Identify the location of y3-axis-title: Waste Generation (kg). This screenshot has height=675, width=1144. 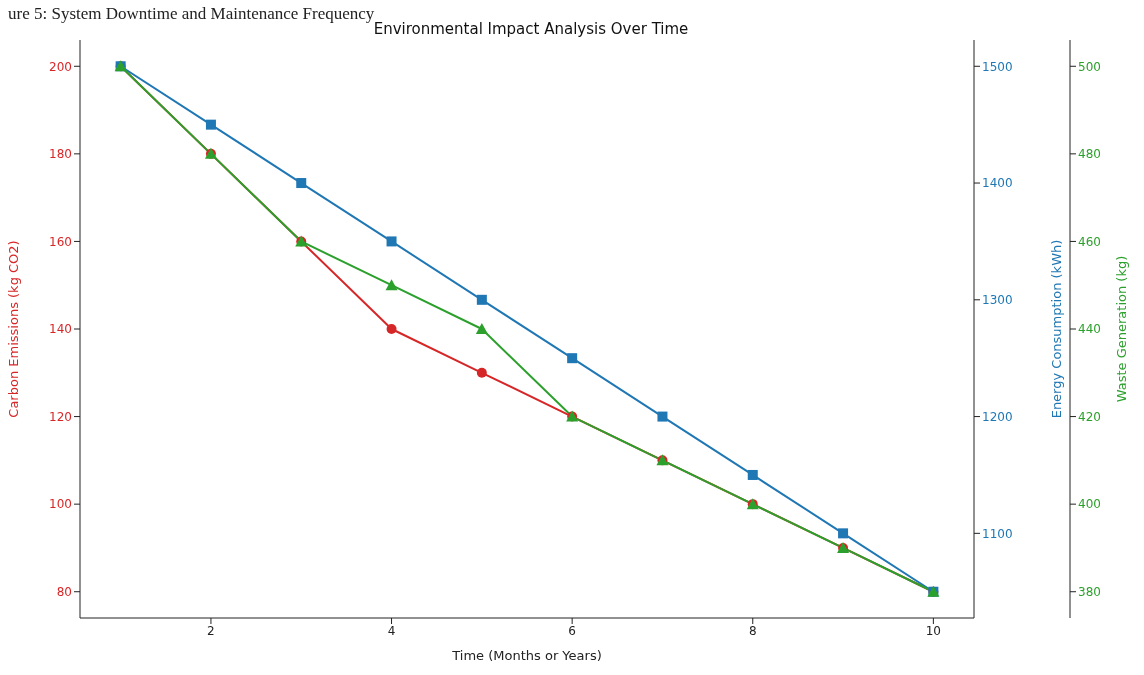
(1121, 329).